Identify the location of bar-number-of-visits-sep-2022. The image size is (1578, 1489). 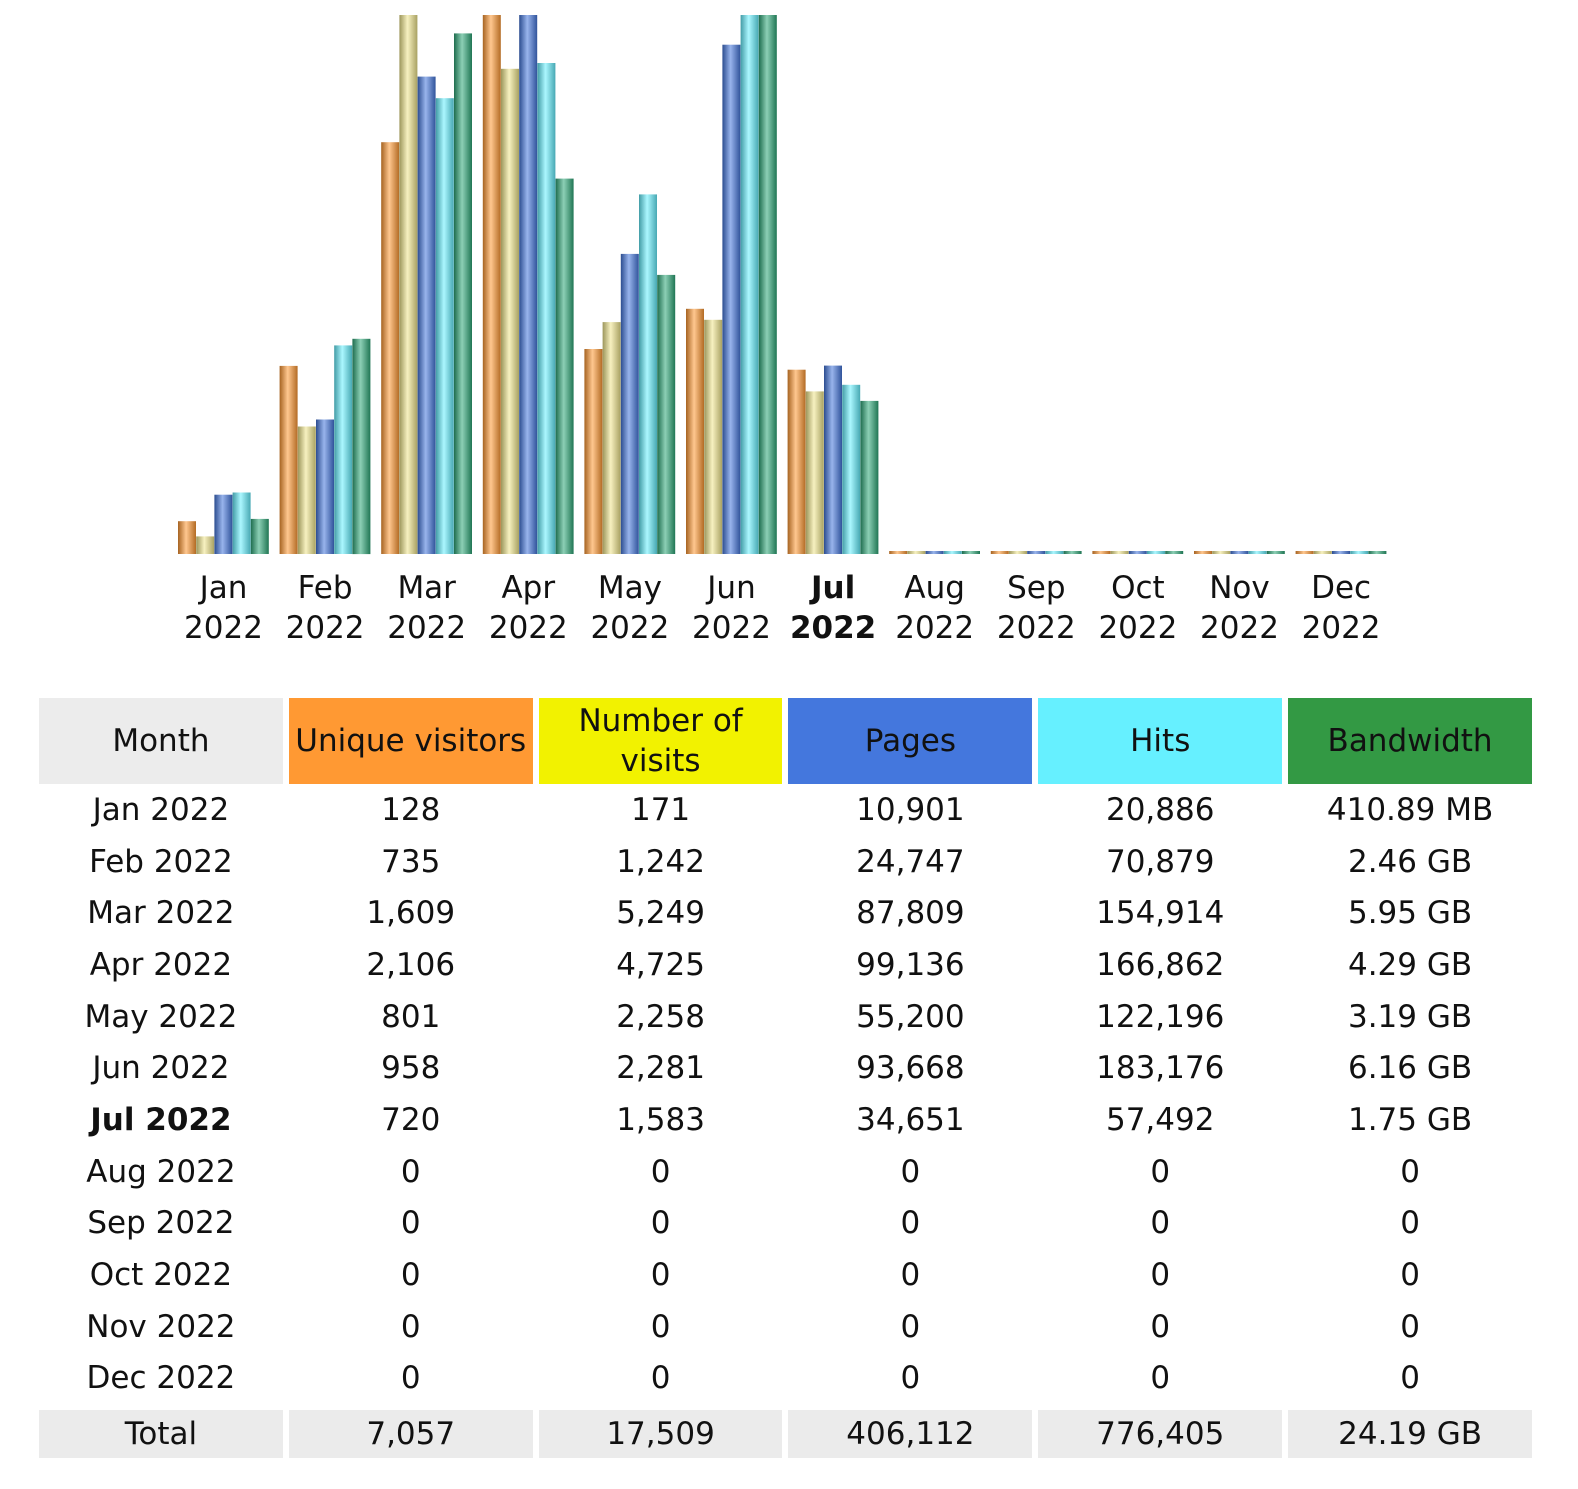
(1018, 552).